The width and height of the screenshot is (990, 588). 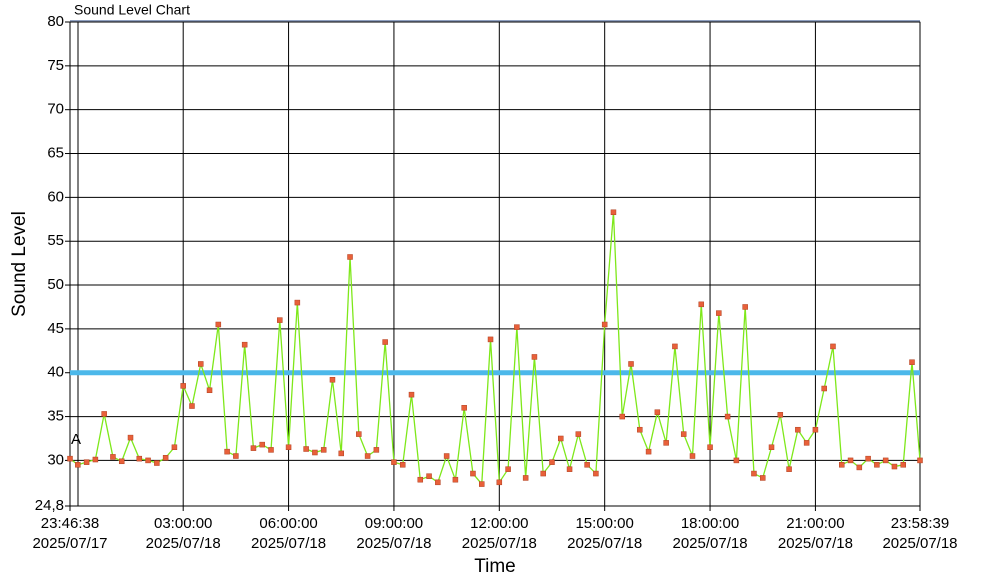 I want to click on y-tick-label: 40, so click(x=55, y=372).